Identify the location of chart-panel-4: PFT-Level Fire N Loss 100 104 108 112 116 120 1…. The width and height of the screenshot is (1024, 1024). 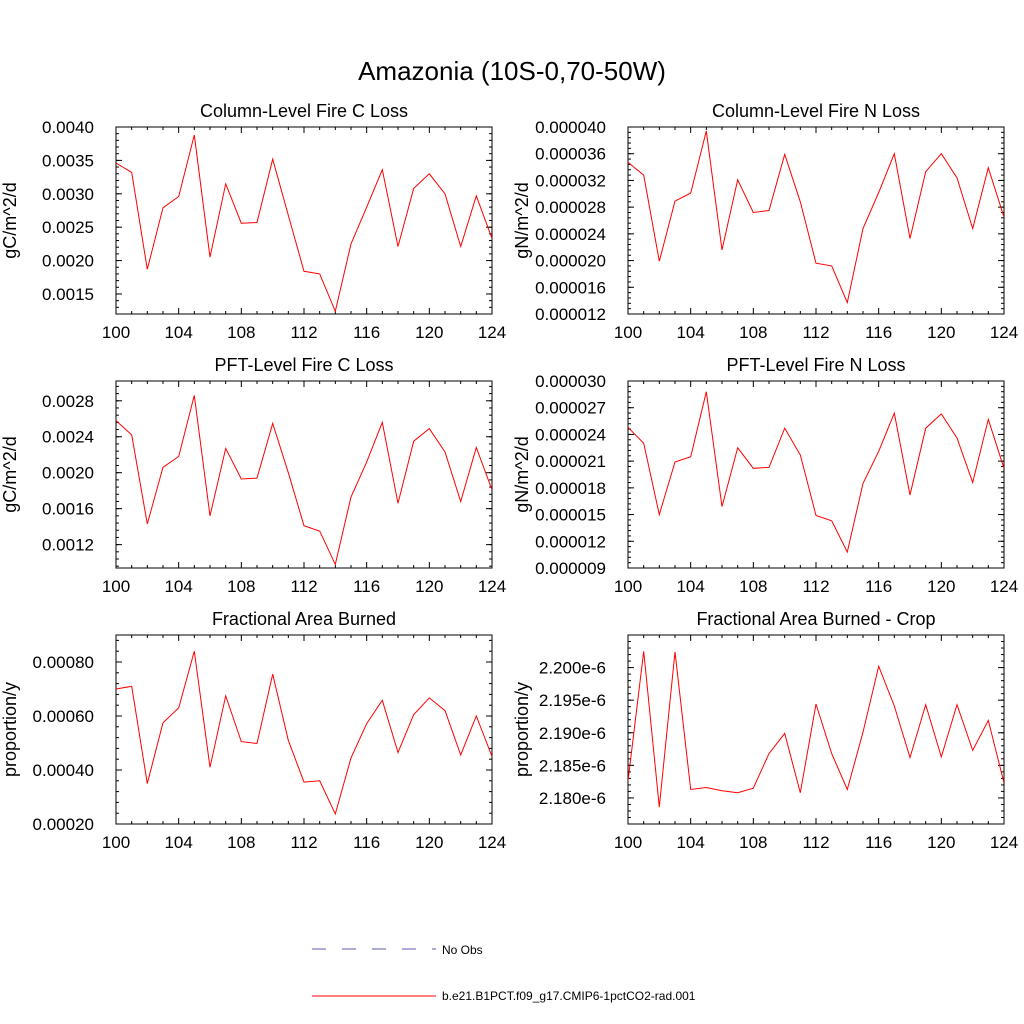
(765, 475).